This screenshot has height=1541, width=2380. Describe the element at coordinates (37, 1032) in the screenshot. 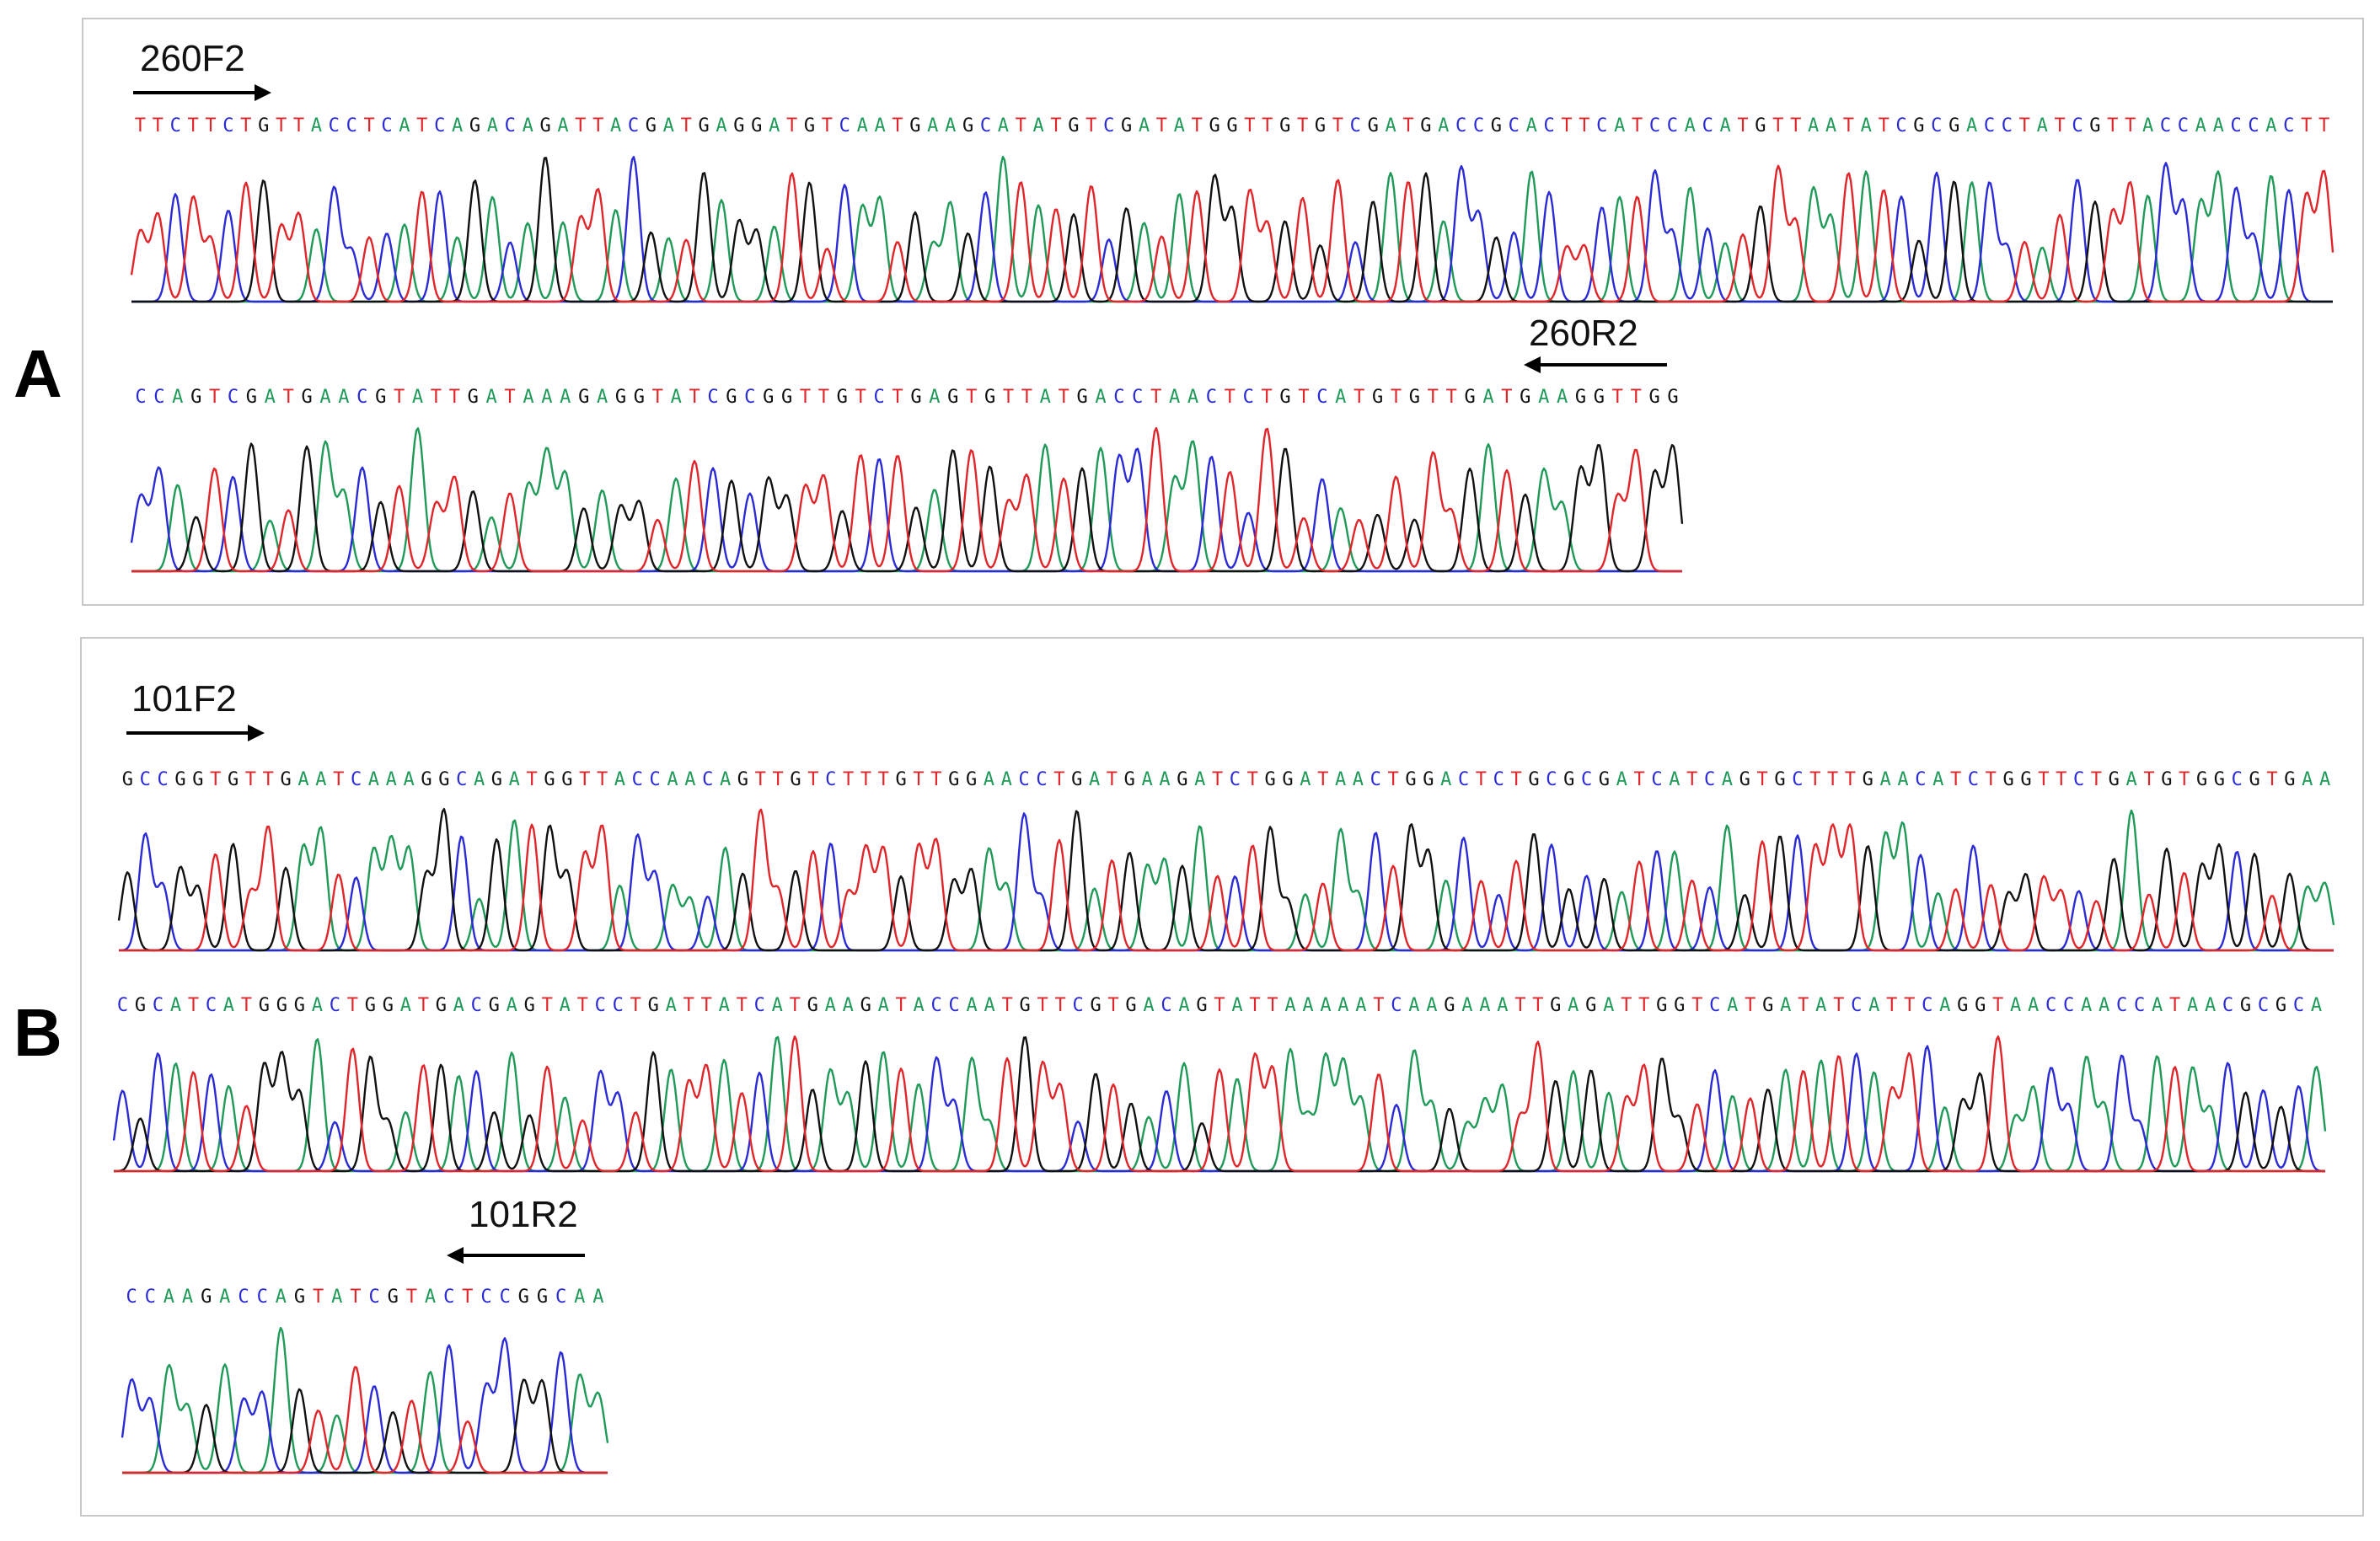

I see `panel-b-letter: B` at that location.